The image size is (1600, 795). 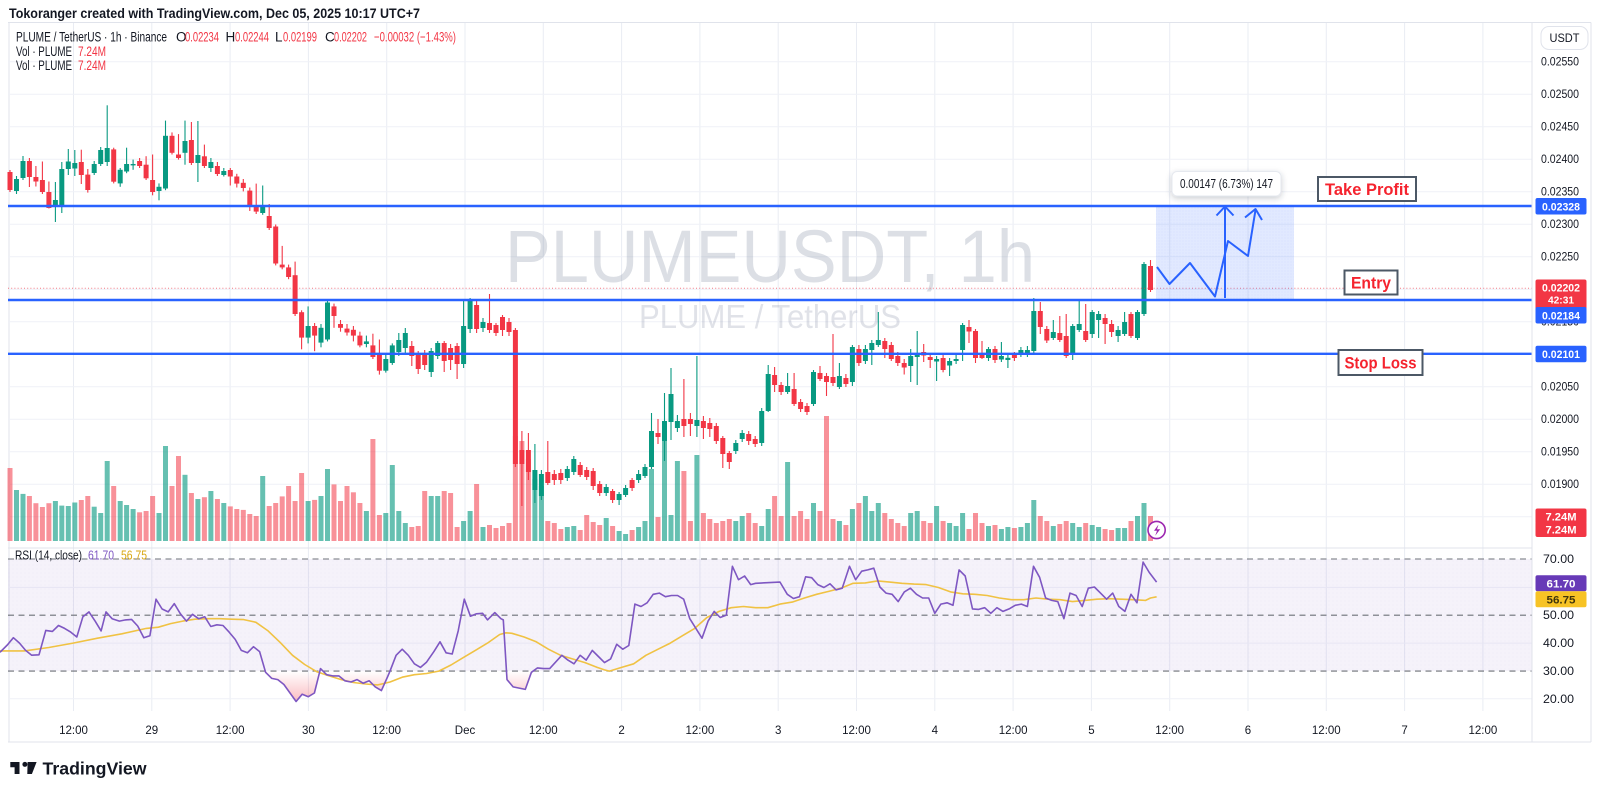 I want to click on svg-text: 6, so click(x=1248, y=731).